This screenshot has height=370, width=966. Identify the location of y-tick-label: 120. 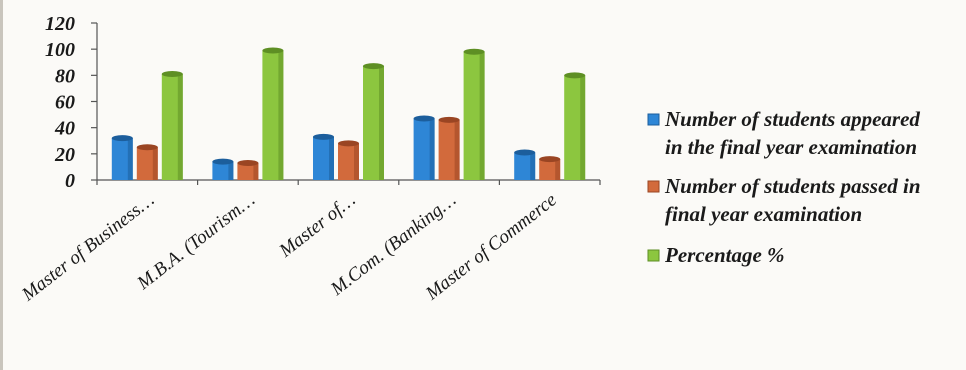
(60, 24).